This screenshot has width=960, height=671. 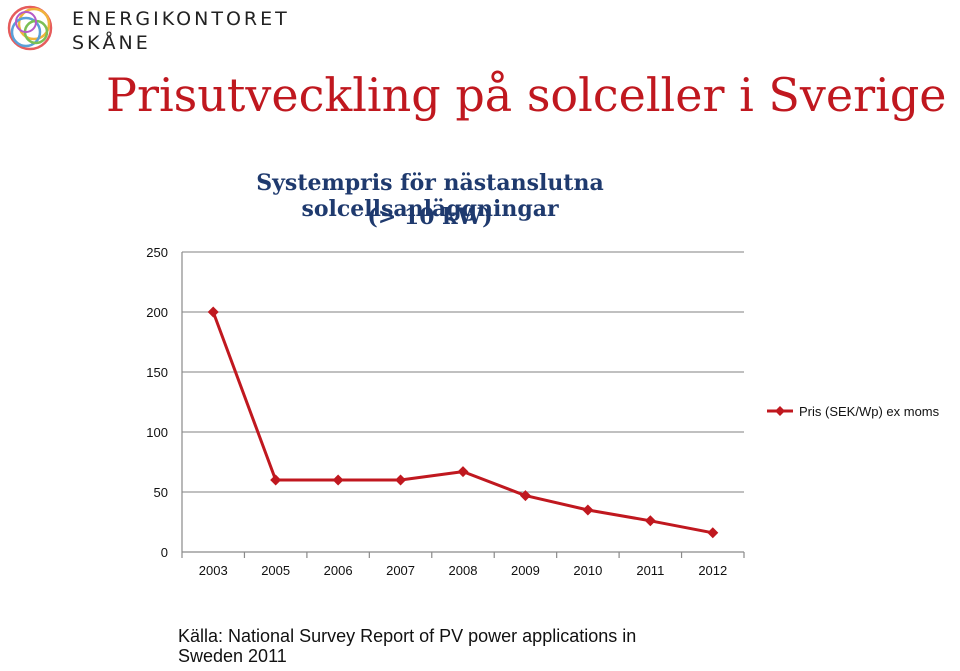 I want to click on logo-text-line2: SKÅNE, so click(x=111, y=43).